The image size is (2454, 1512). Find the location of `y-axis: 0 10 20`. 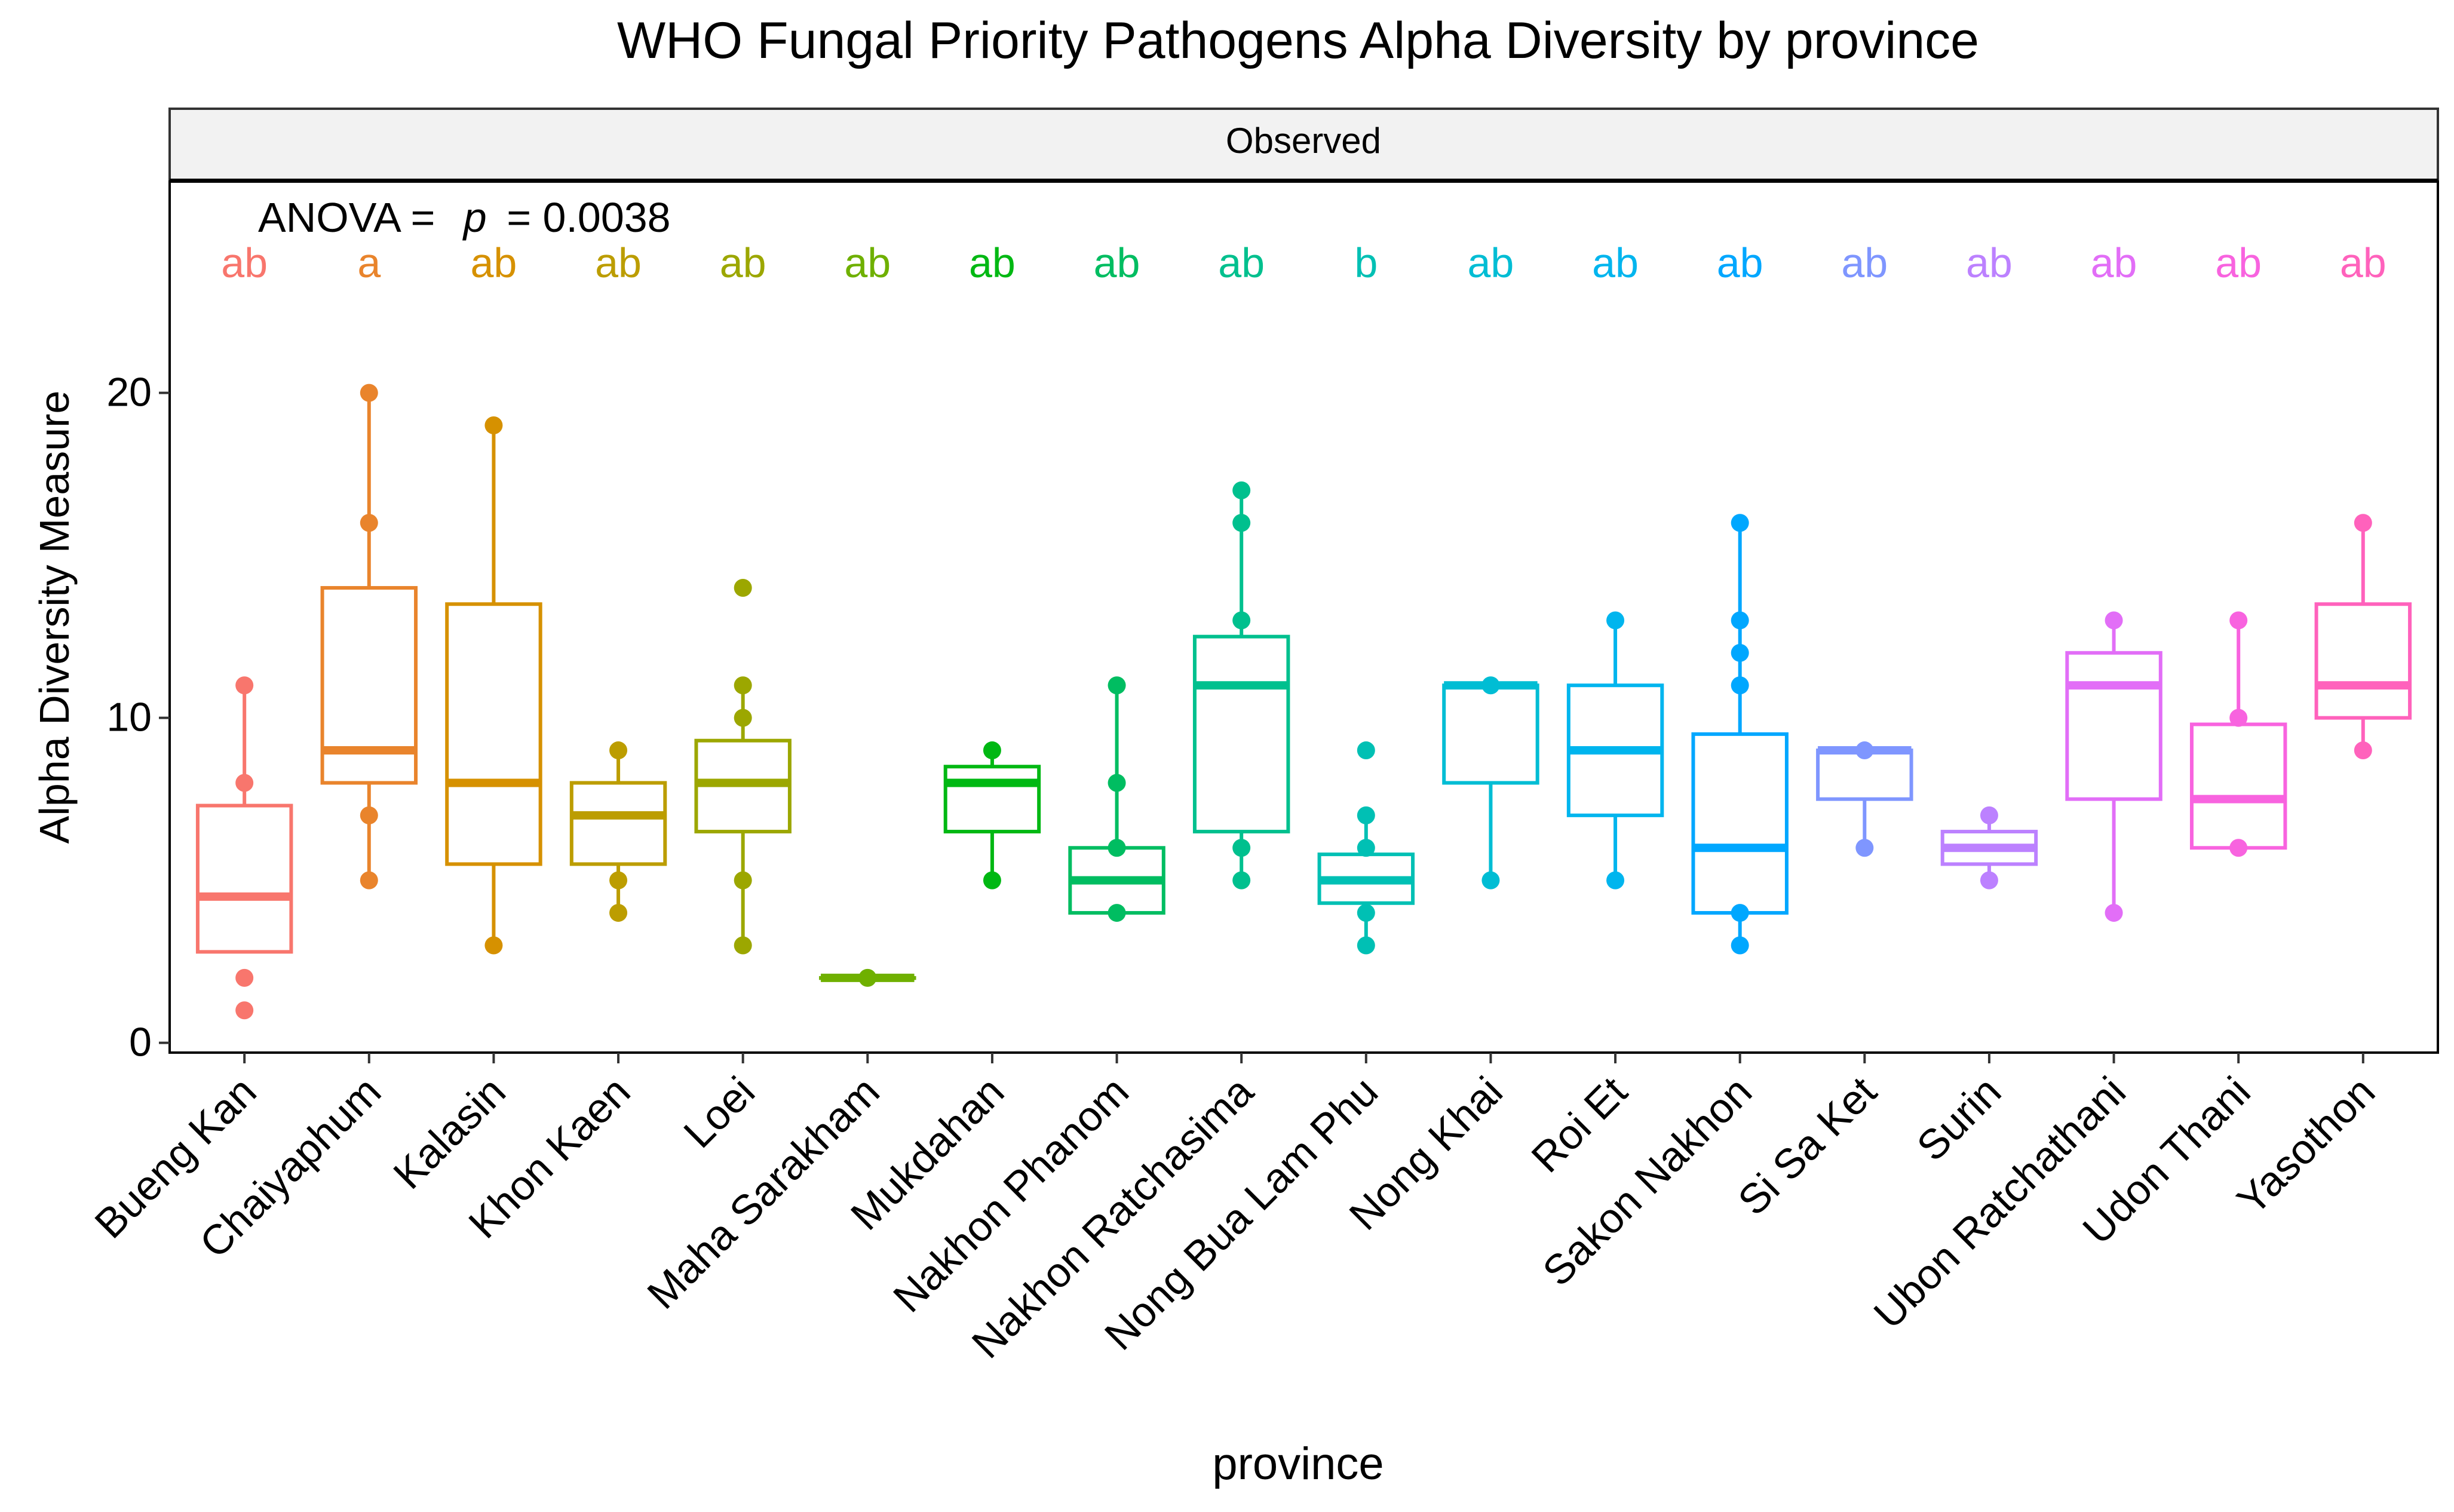

y-axis: 0 10 20 is located at coordinates (138, 717).